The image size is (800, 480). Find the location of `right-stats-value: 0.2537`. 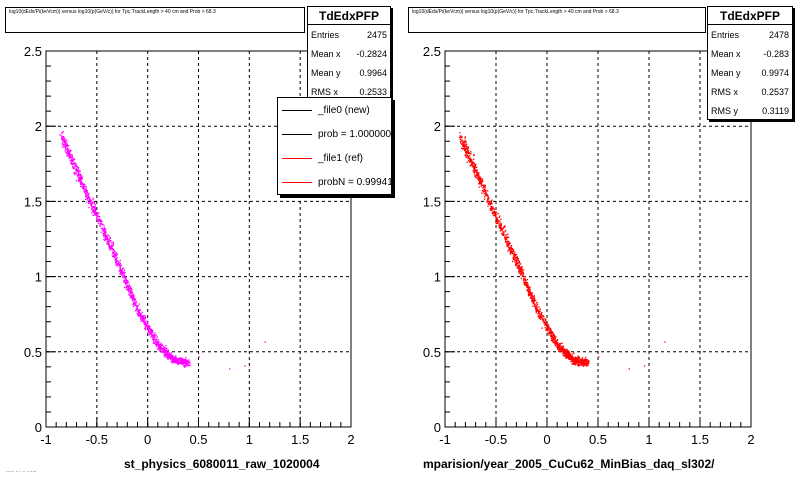

right-stats-value: 0.2537 is located at coordinates (775, 91).